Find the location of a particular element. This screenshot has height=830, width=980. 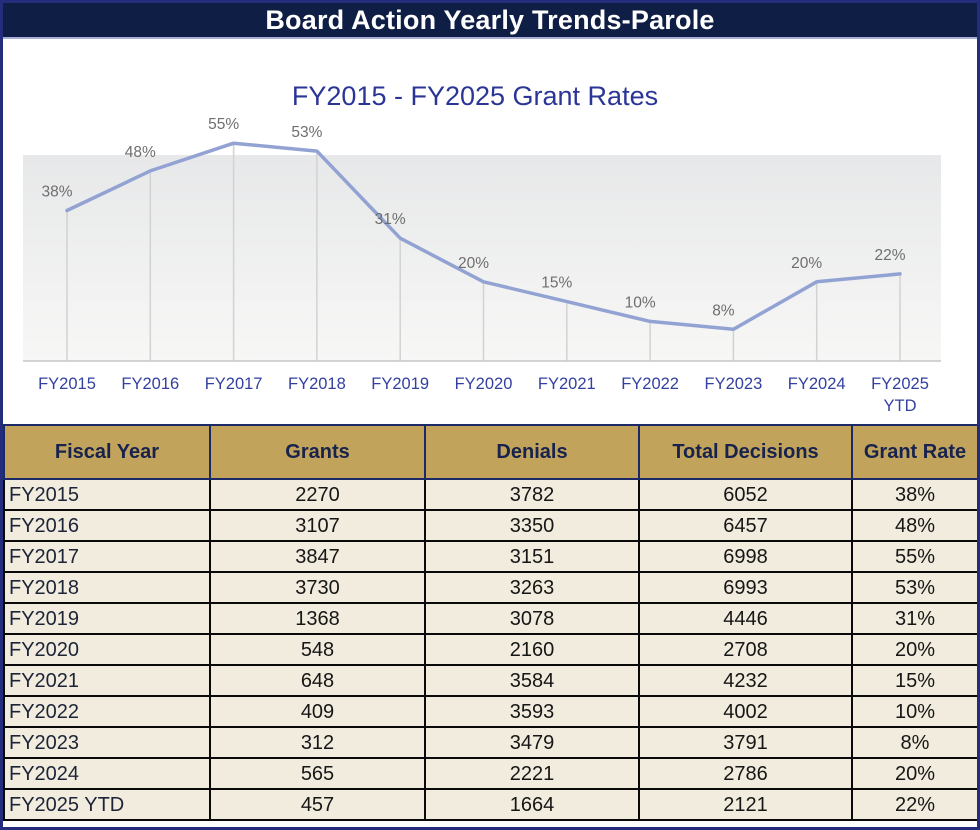

x-axis-label: FY2022 is located at coordinates (650, 384).